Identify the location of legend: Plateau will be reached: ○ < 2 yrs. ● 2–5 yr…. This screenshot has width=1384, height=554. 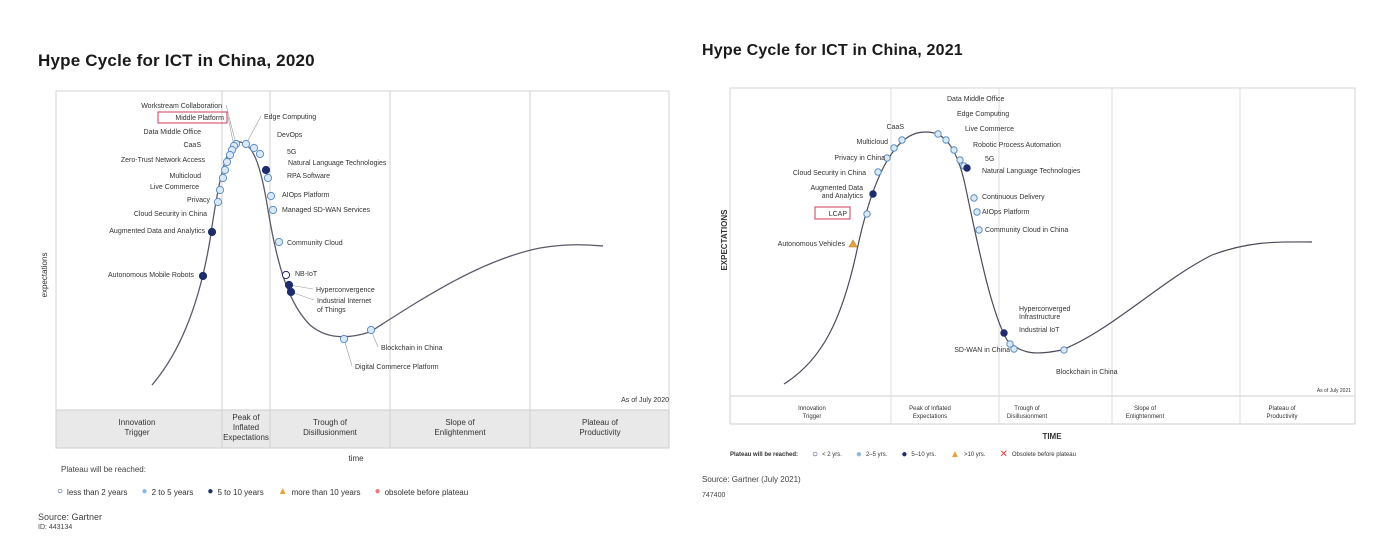
(910, 455).